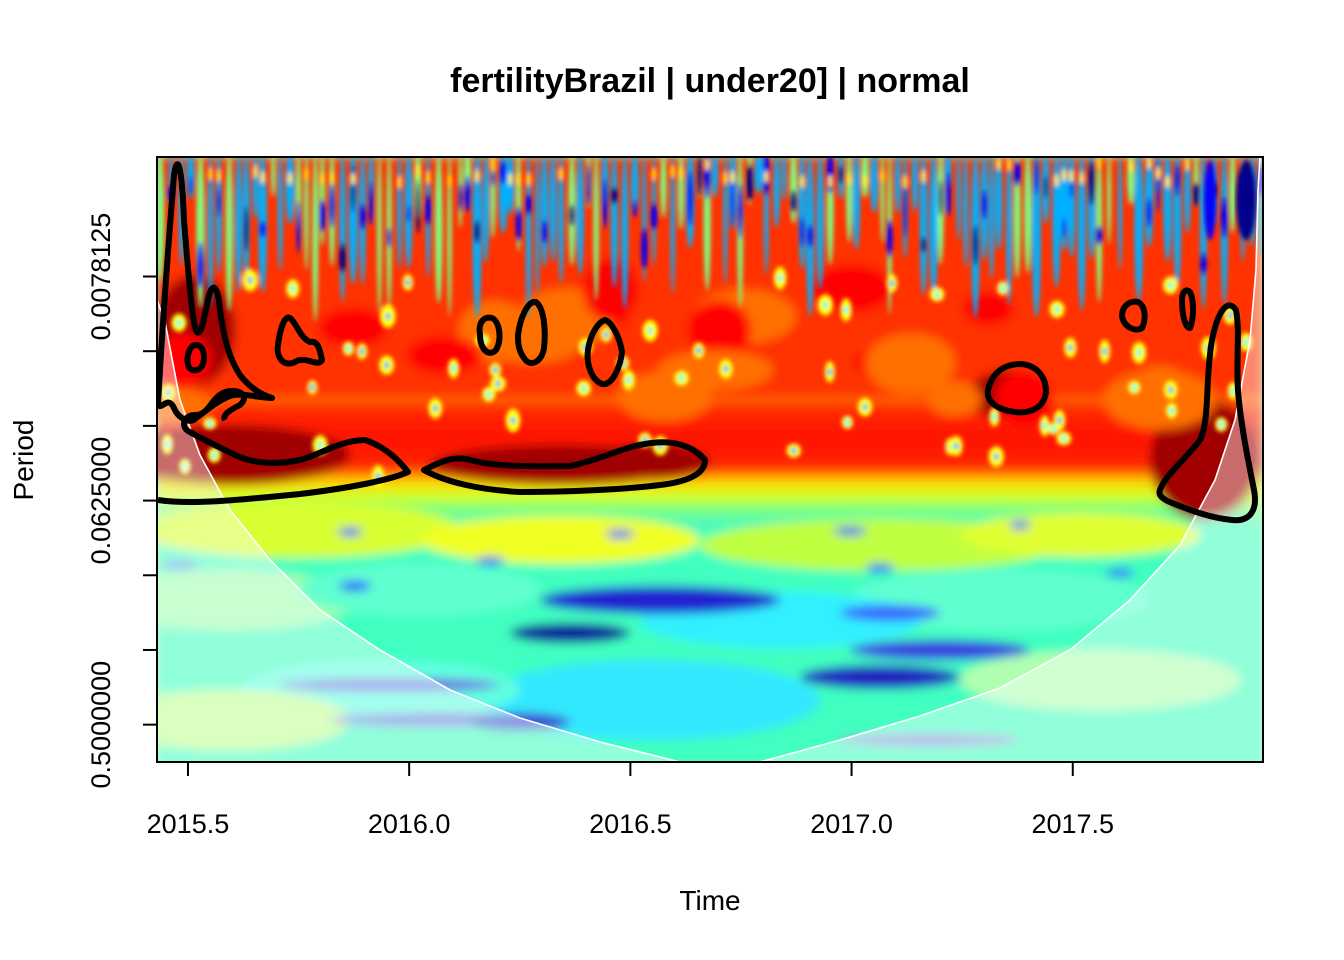 This screenshot has width=1344, height=960. Describe the element at coordinates (709, 900) in the screenshot. I see `x-axis-label: Time` at that location.